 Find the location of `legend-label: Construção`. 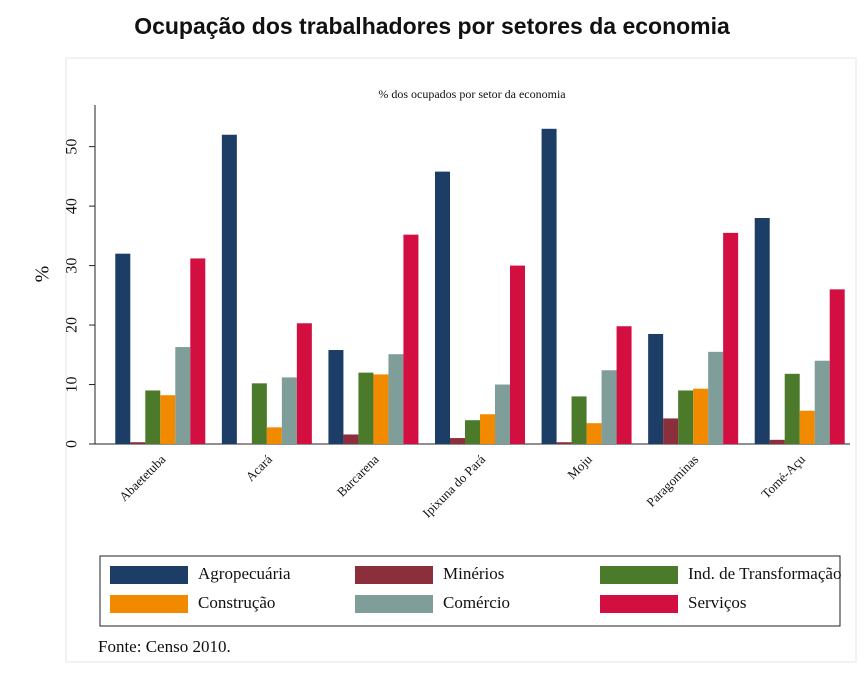

legend-label: Construção is located at coordinates (236, 602).